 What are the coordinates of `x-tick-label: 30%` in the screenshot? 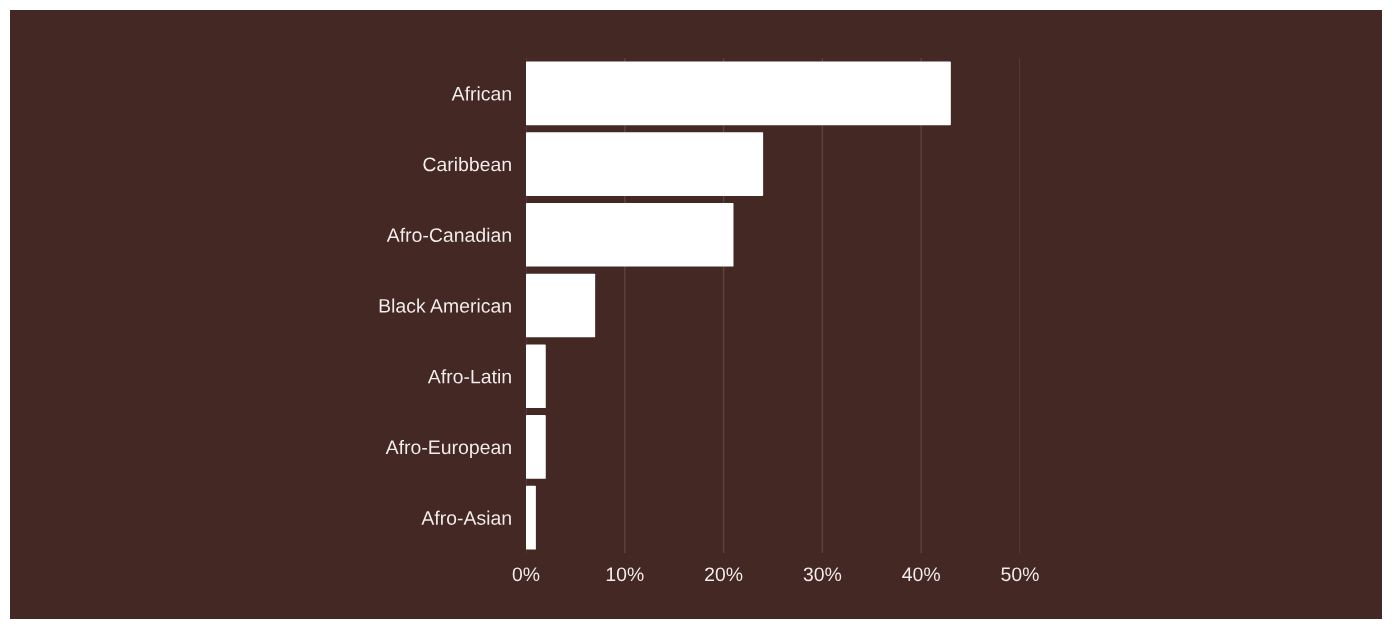 It's located at (822, 574).